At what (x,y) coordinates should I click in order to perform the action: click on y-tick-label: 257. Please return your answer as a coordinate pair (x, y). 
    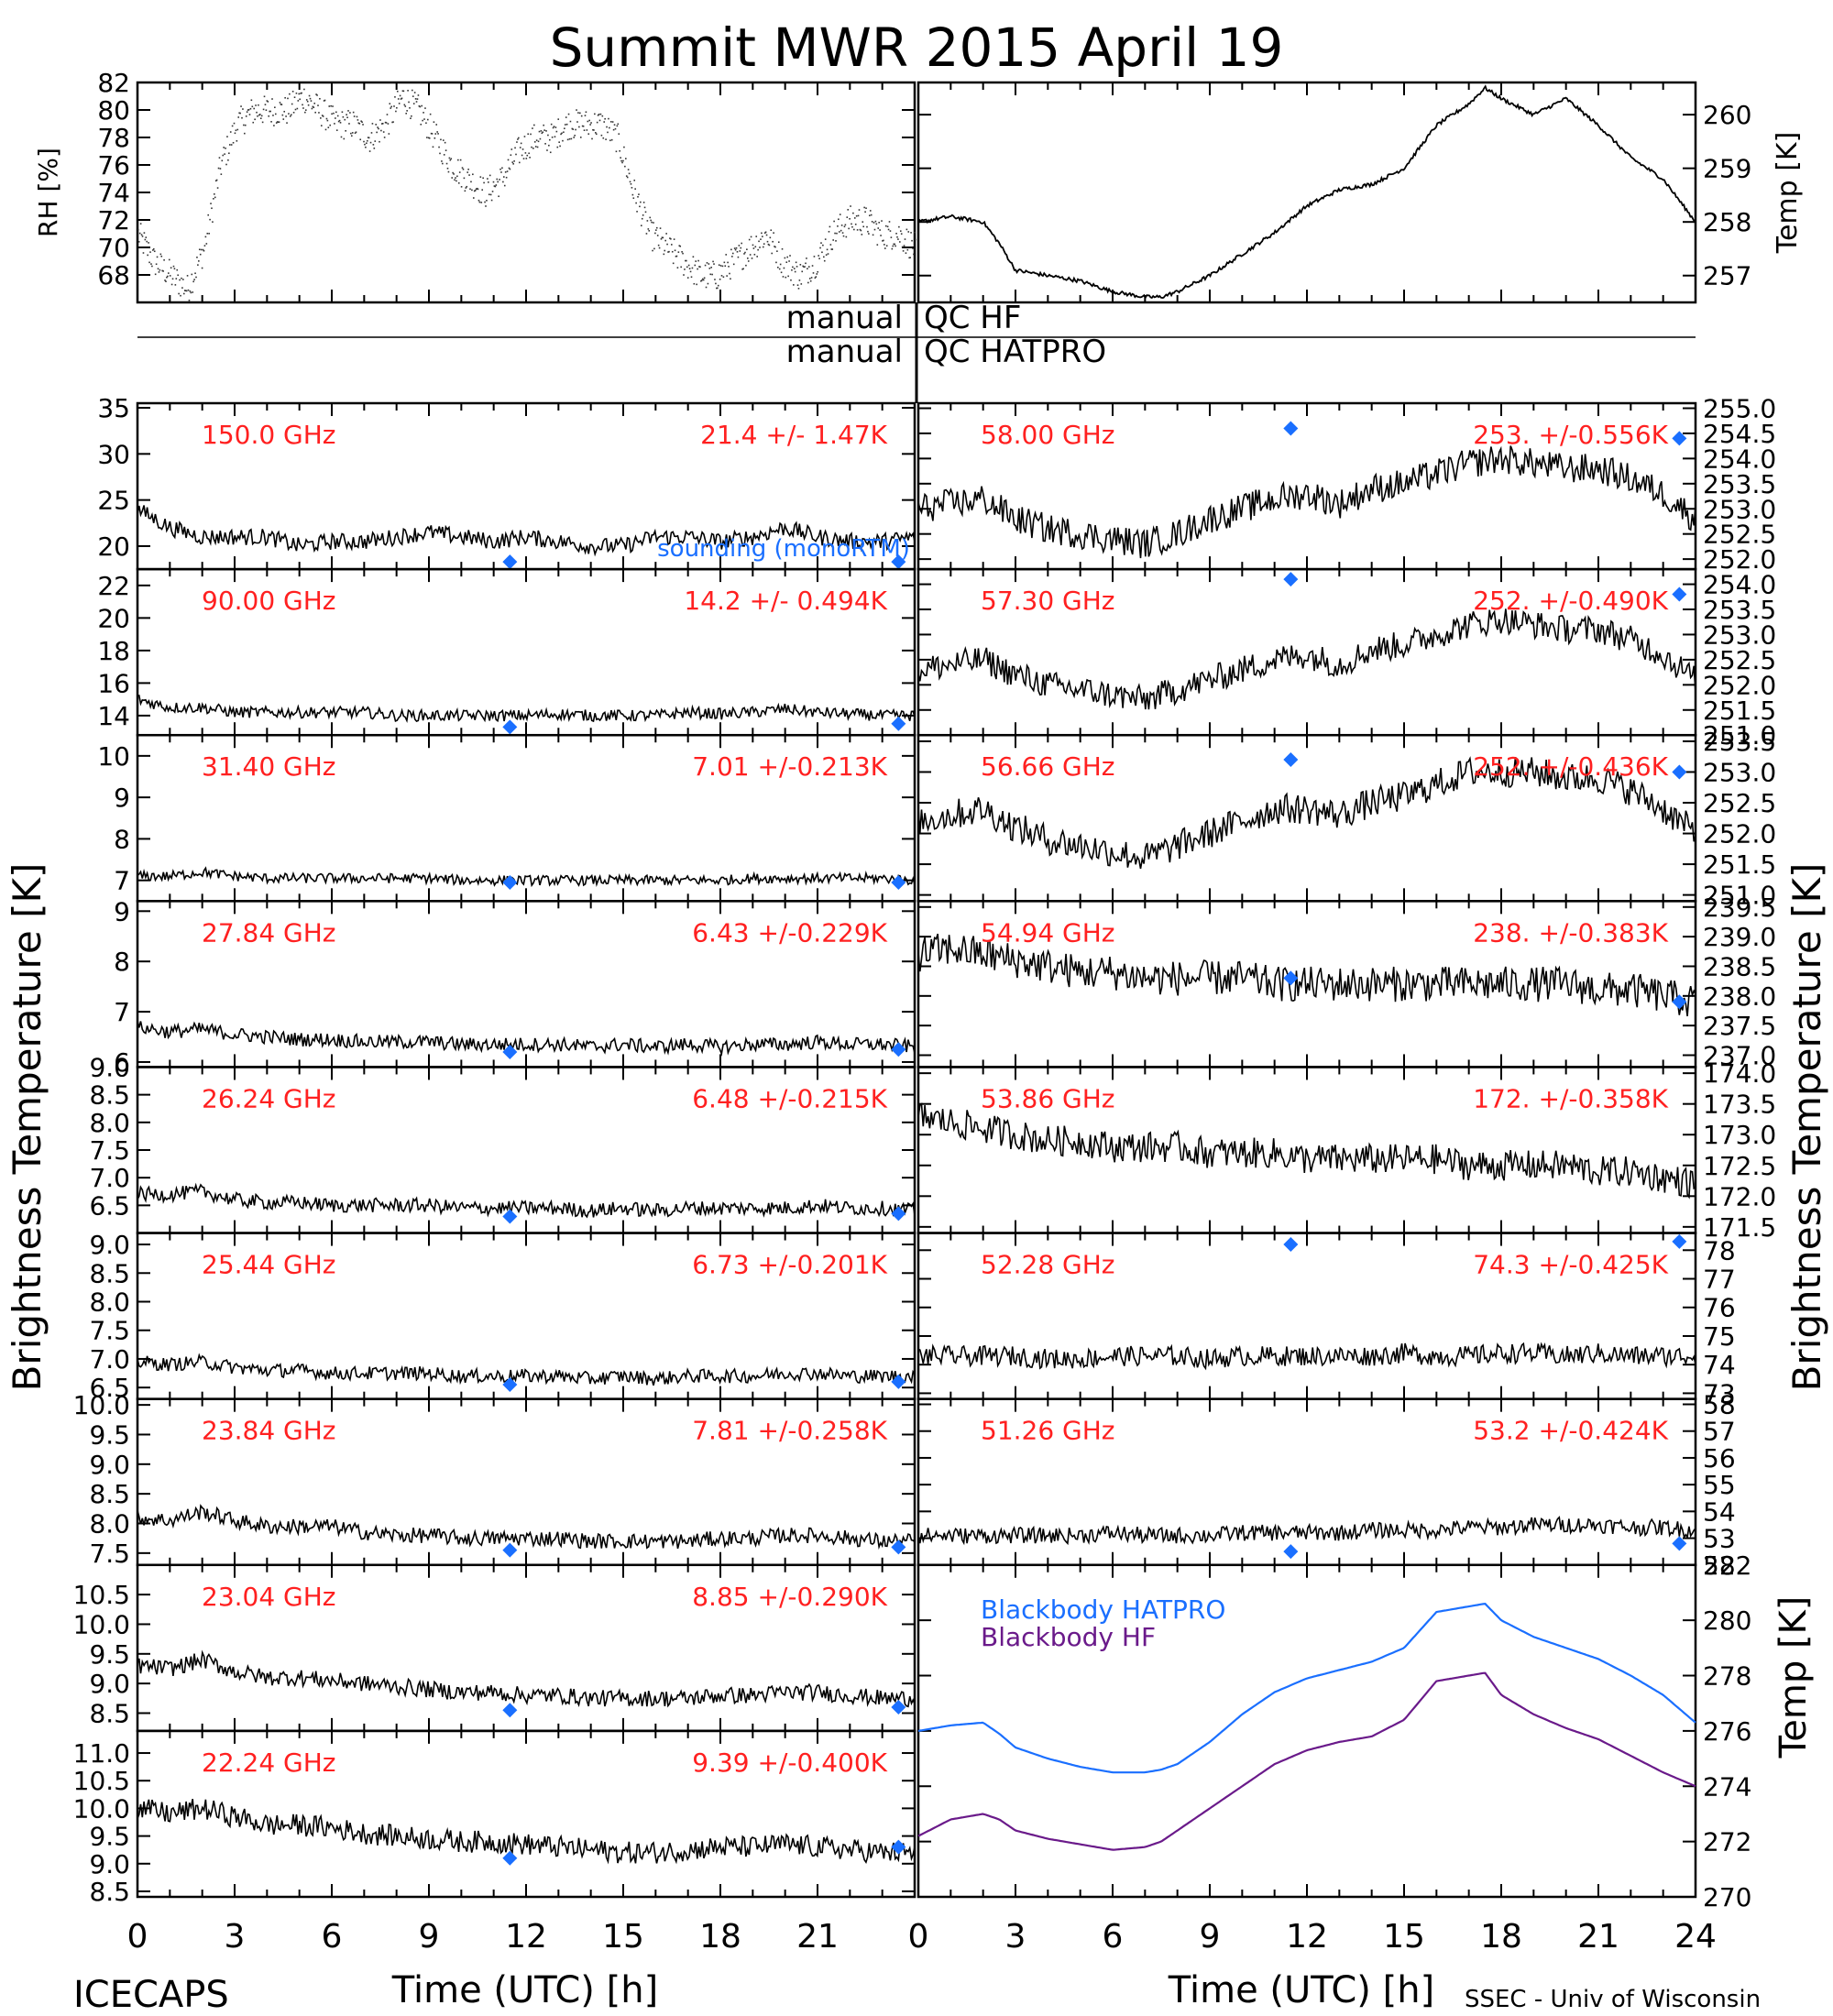
    Looking at the image, I should click on (1727, 276).